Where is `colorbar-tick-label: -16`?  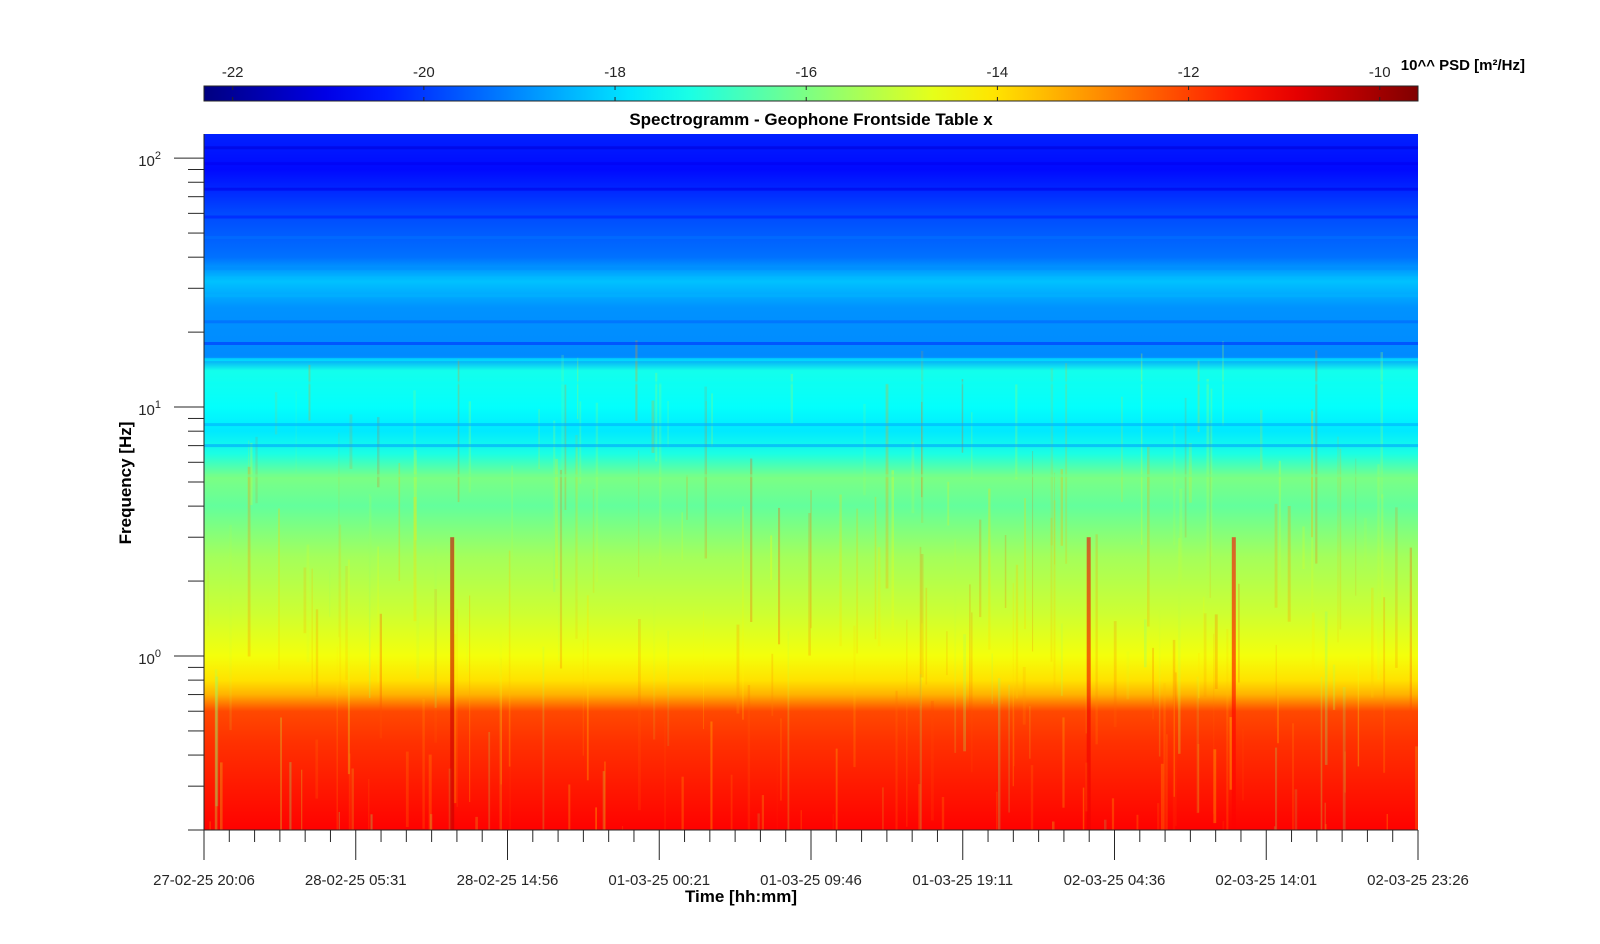 colorbar-tick-label: -16 is located at coordinates (806, 72).